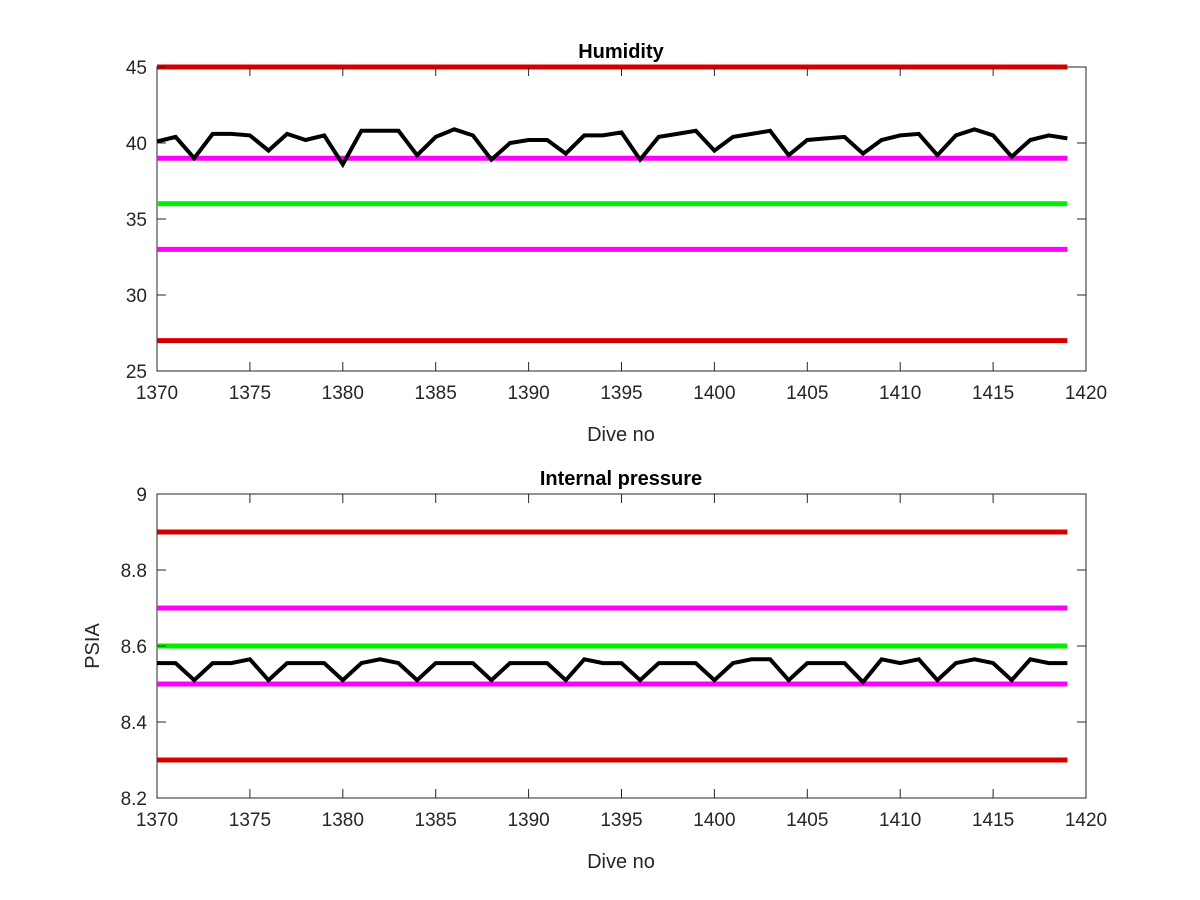 This screenshot has height=900, width=1200. I want to click on humidity-x-tick-label: 1410, so click(900, 393).